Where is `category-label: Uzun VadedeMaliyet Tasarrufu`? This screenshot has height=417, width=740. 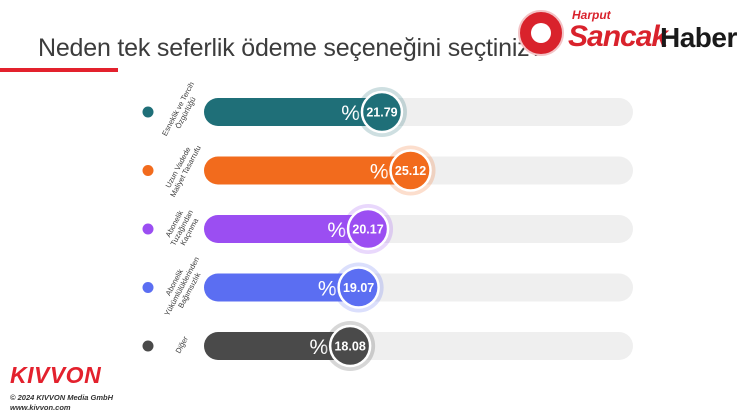 category-label: Uzun VadedeMaliyet Tasarrufu is located at coordinates (182, 169).